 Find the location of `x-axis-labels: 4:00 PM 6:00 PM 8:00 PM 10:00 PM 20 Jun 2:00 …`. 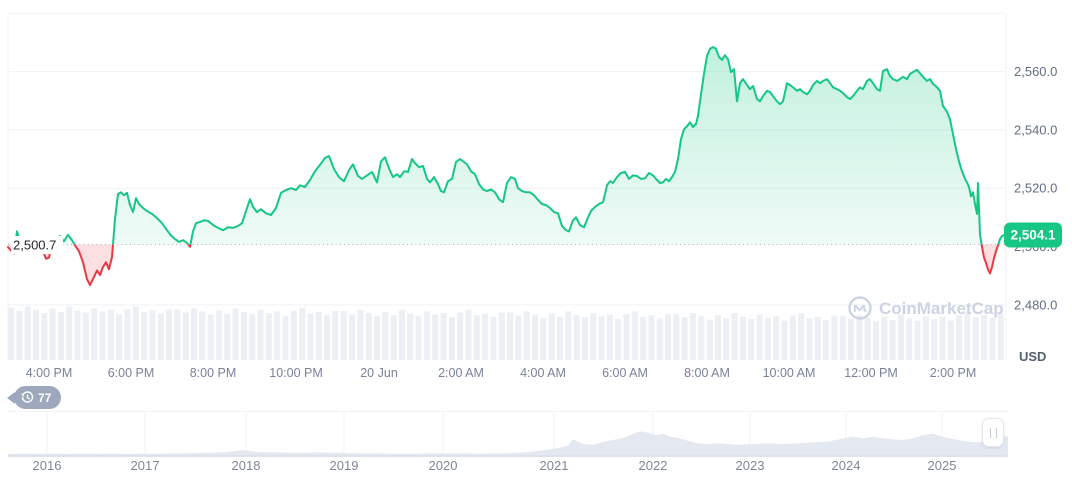

x-axis-labels: 4:00 PM 6:00 PM 8:00 PM 10:00 PM 20 Jun 2:00 … is located at coordinates (536, 375).